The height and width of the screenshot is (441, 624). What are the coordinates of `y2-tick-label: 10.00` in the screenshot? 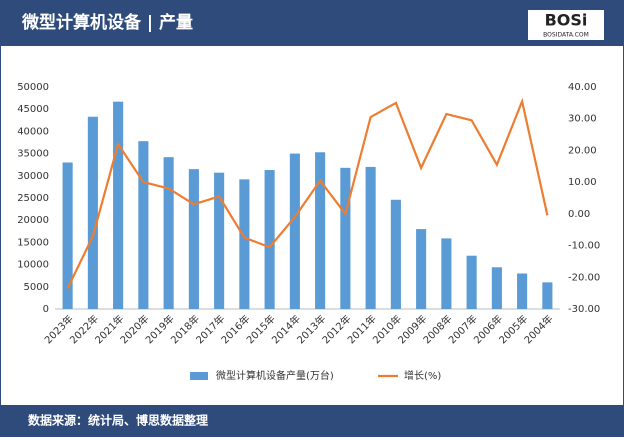 It's located at (582, 182).